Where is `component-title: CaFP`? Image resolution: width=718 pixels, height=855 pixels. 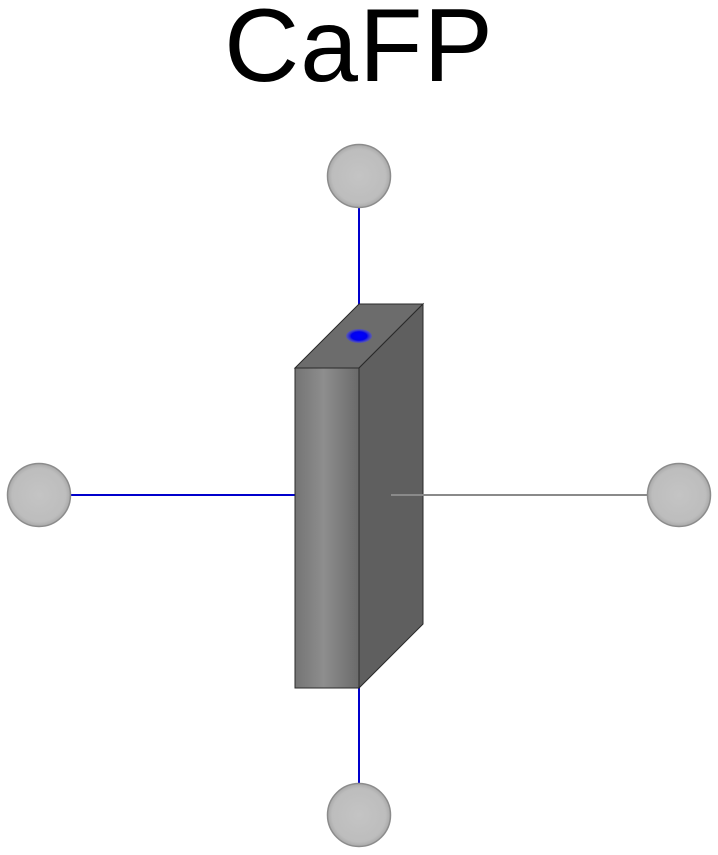 component-title: CaFP is located at coordinates (359, 52).